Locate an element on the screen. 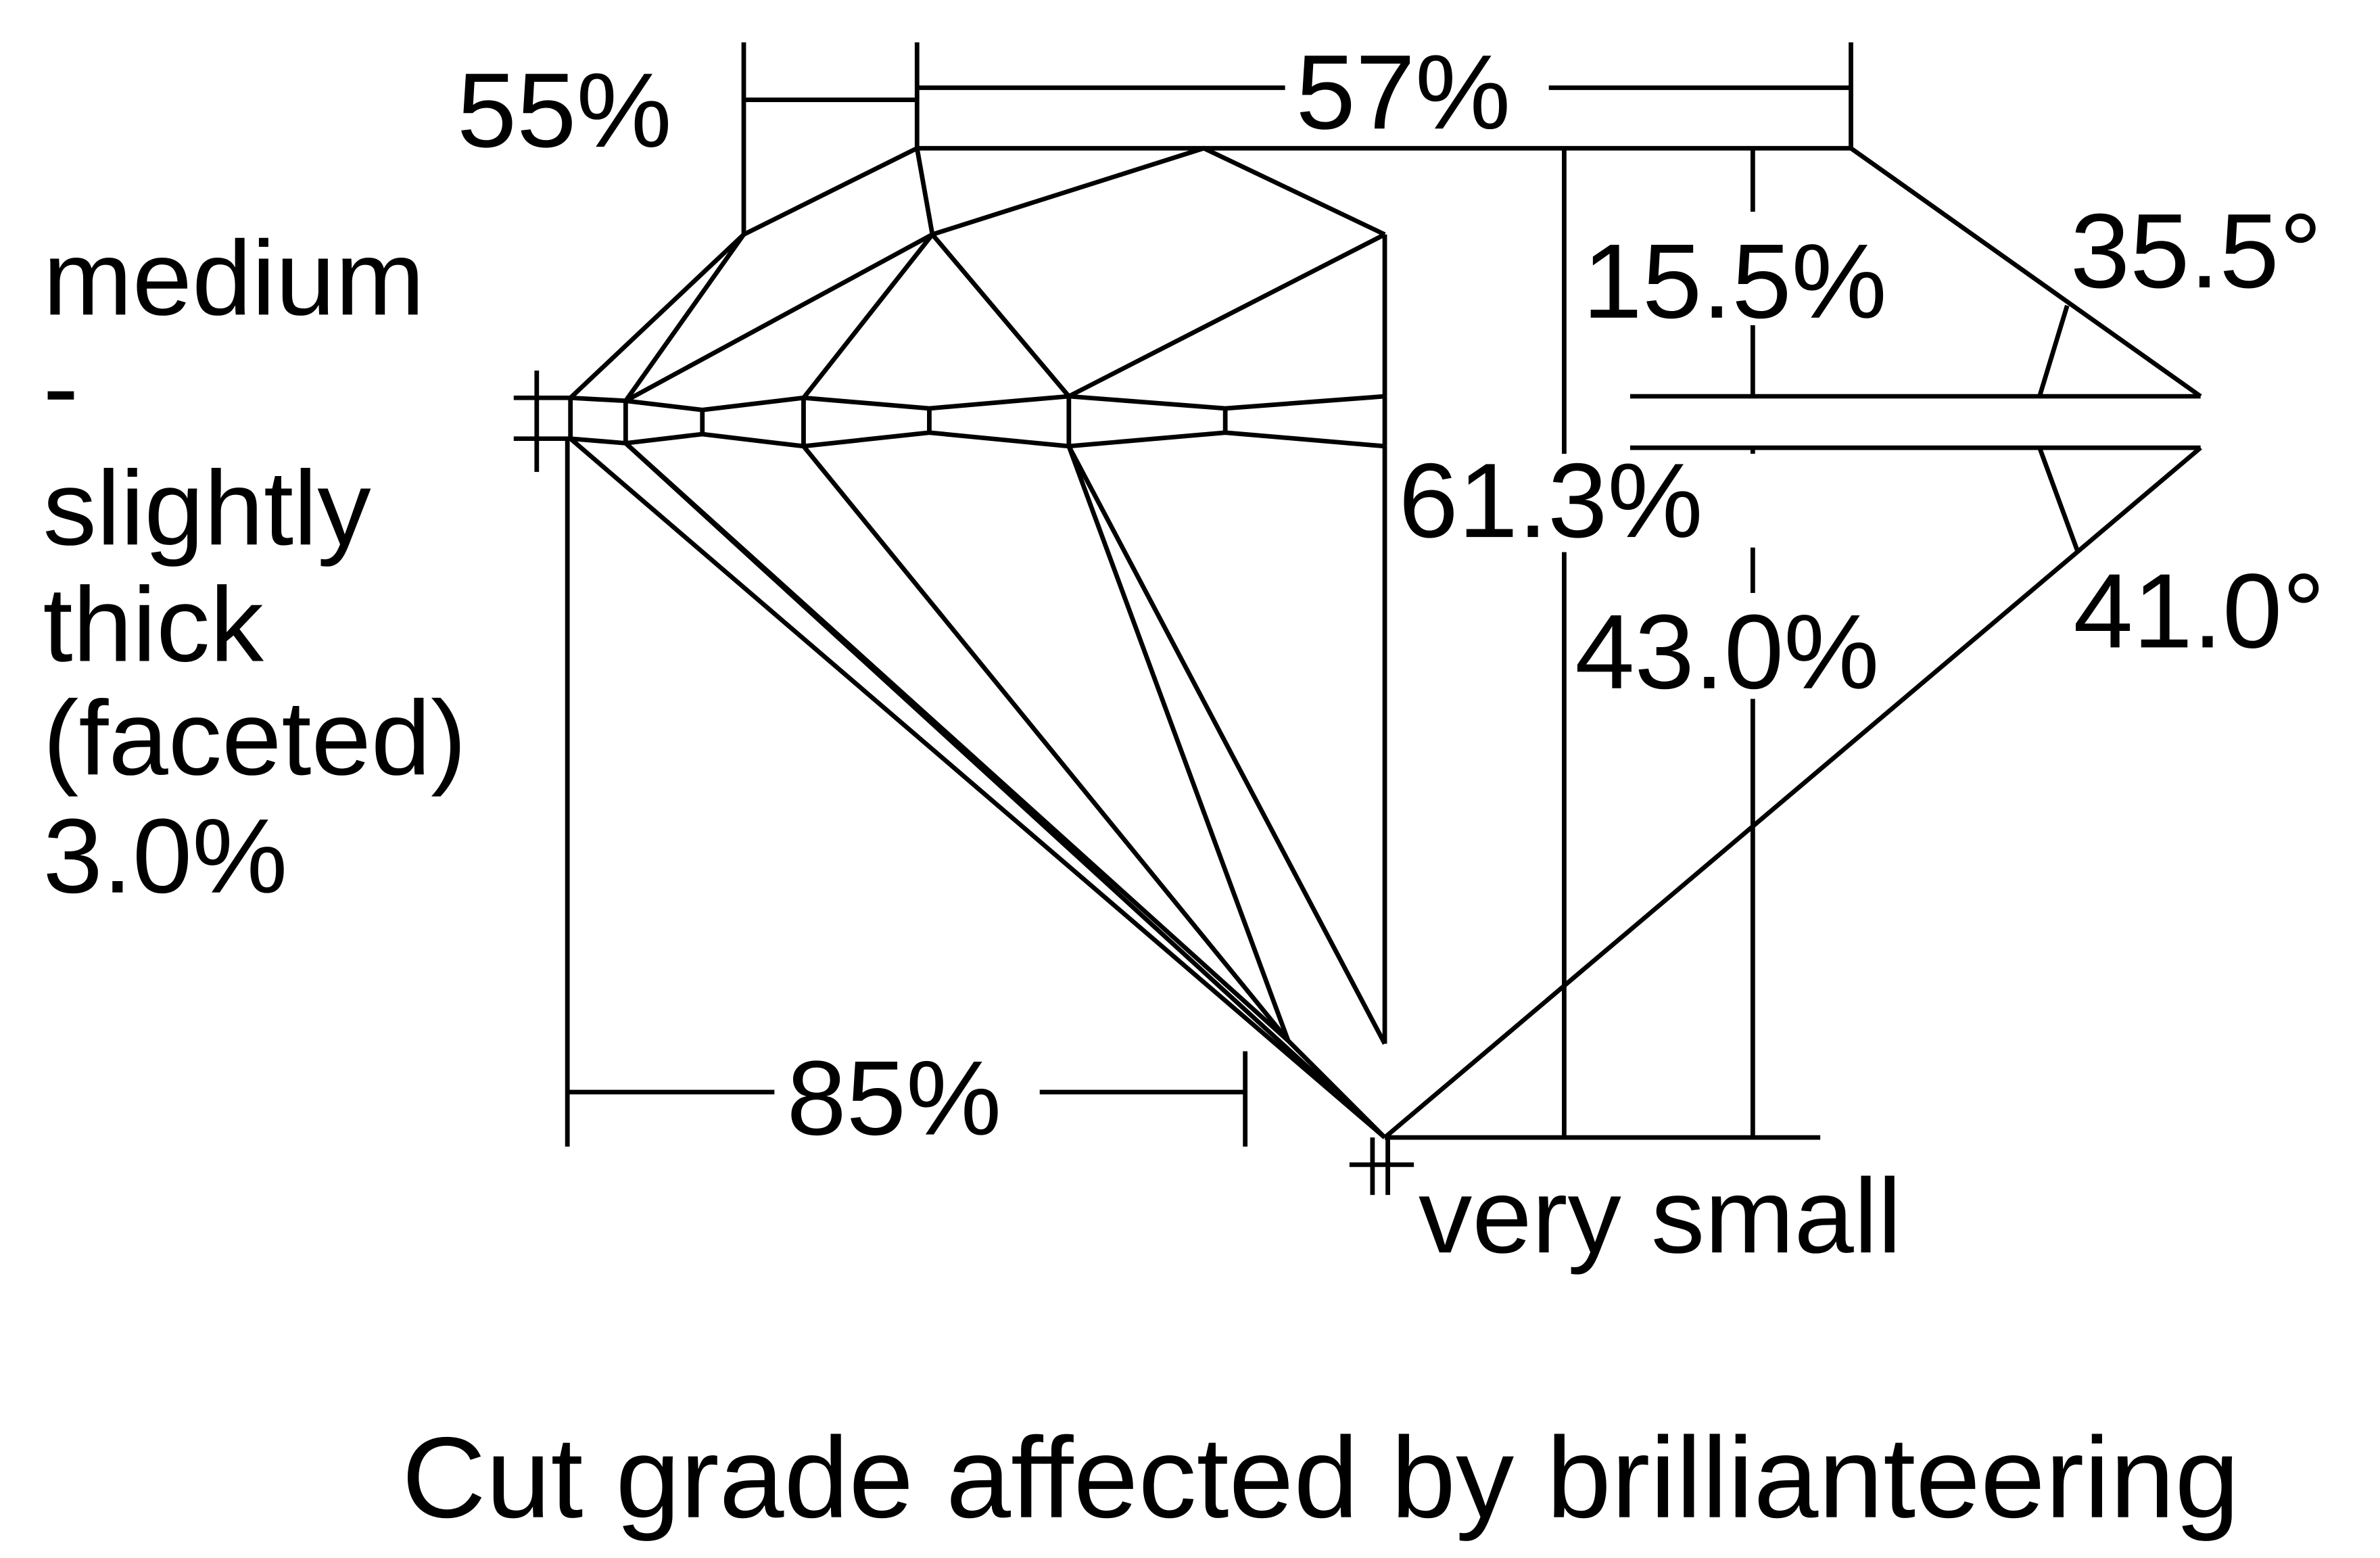  label: 61.3% is located at coordinates (1551, 501).